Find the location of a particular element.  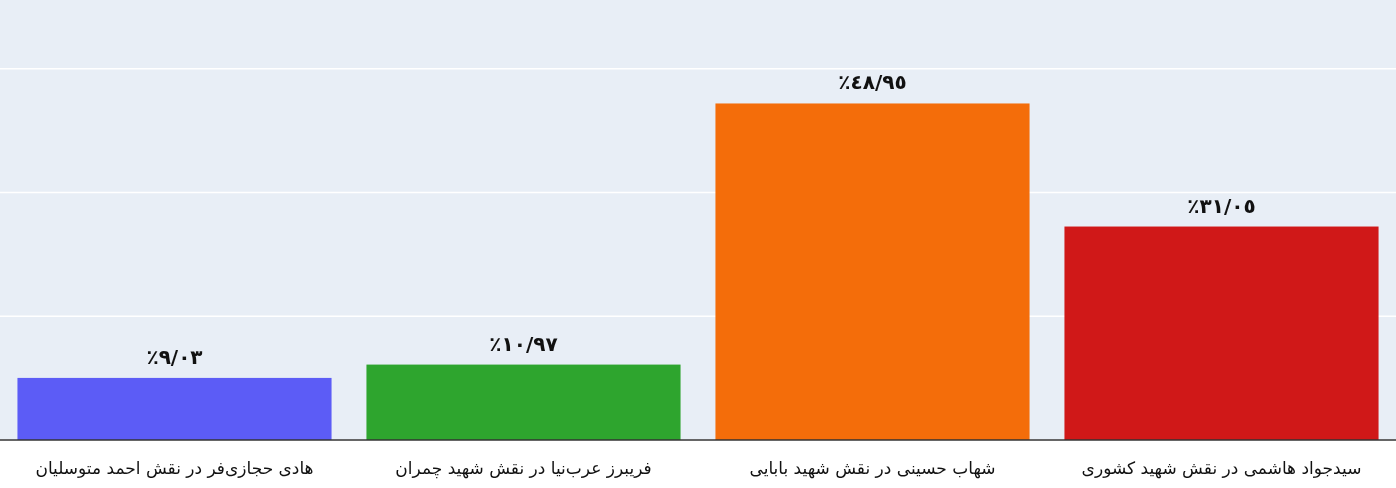

data-label: ٤٨/٩٥٪ is located at coordinates (872, 82).